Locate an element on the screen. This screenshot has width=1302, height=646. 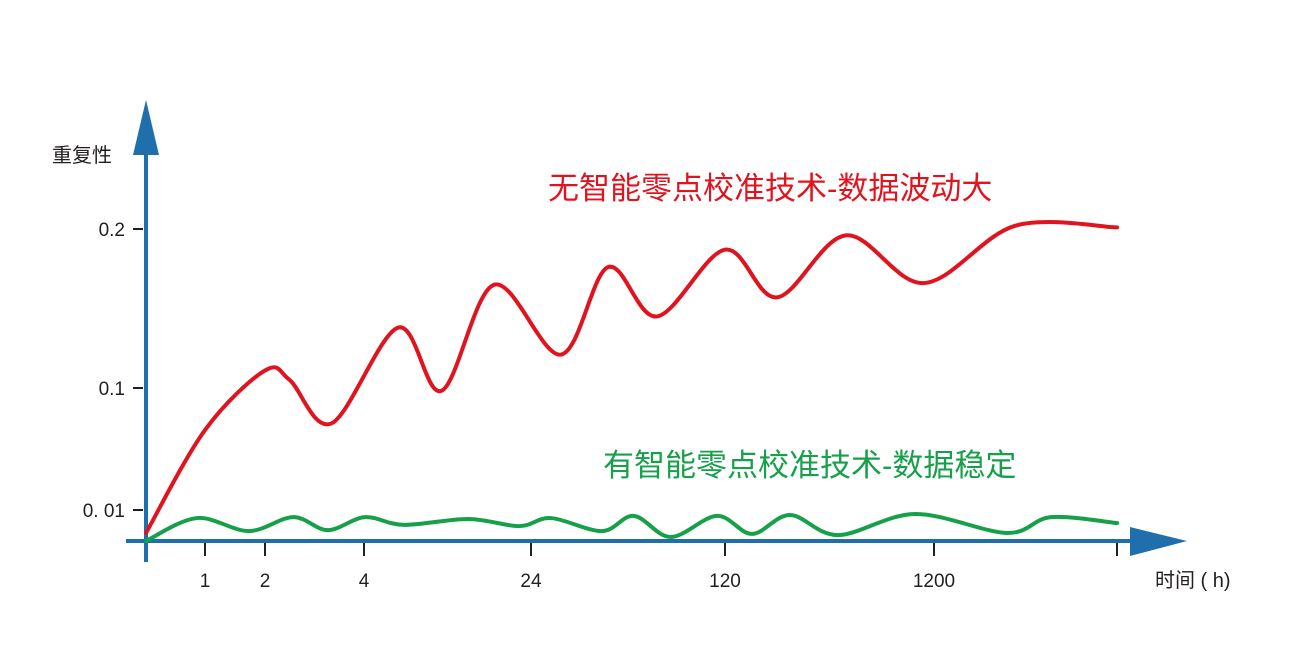
y-tick-label: 0. 01 is located at coordinates (104, 511).